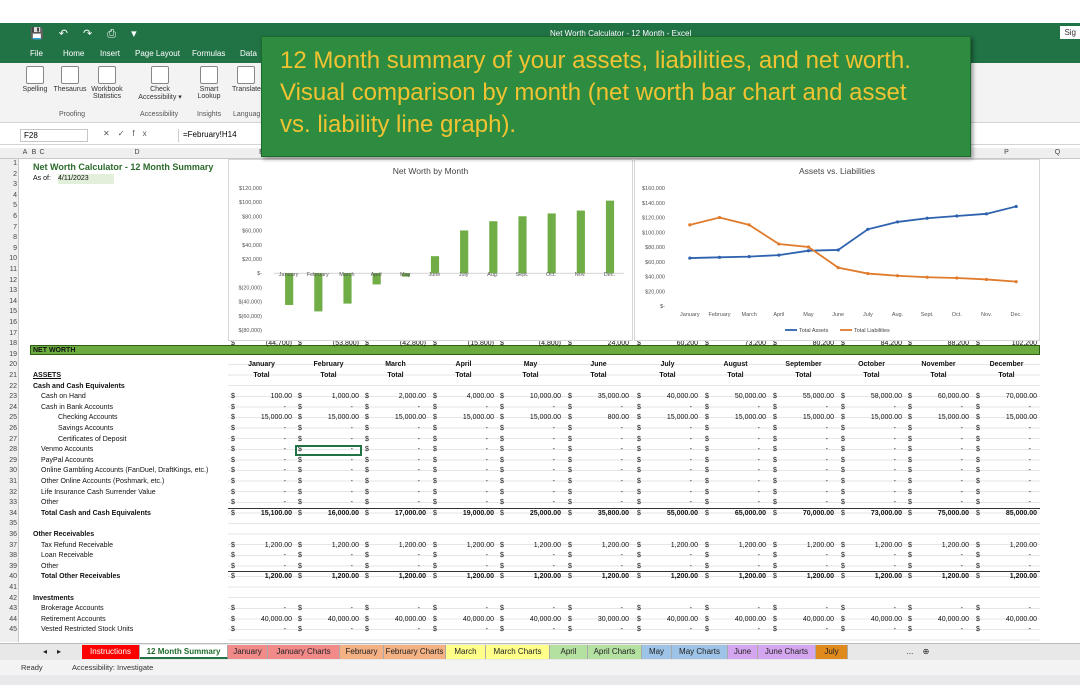 Image resolution: width=1080 pixels, height=685 pixels. What do you see at coordinates (412, 397) in the screenshot?
I see `amount-cell: 2,000.00` at bounding box center [412, 397].